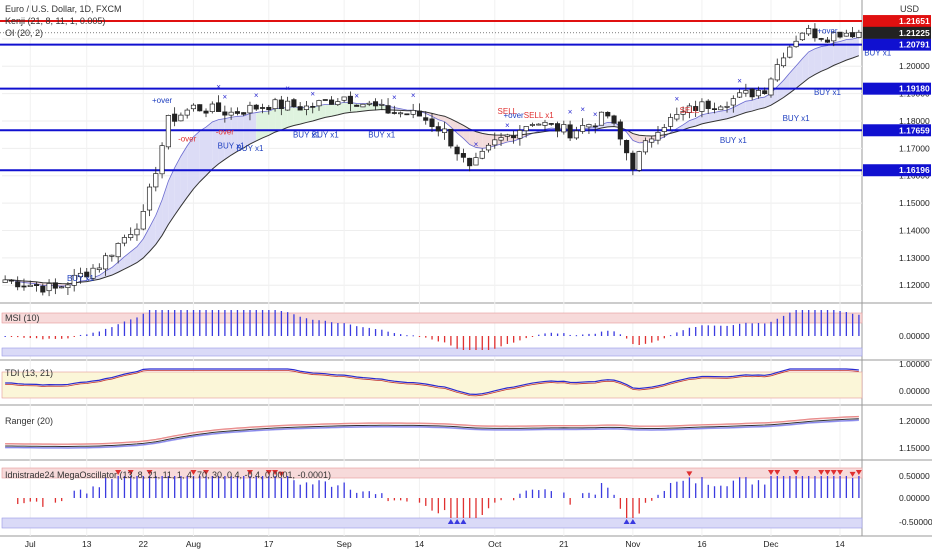 This screenshot has width=932, height=550. Describe the element at coordinates (435, 544) in the screenshot. I see `time-axis: Jul 13 22 Aug 17 Sep 14 Oct 21 Nov 16 Dec 14` at that location.